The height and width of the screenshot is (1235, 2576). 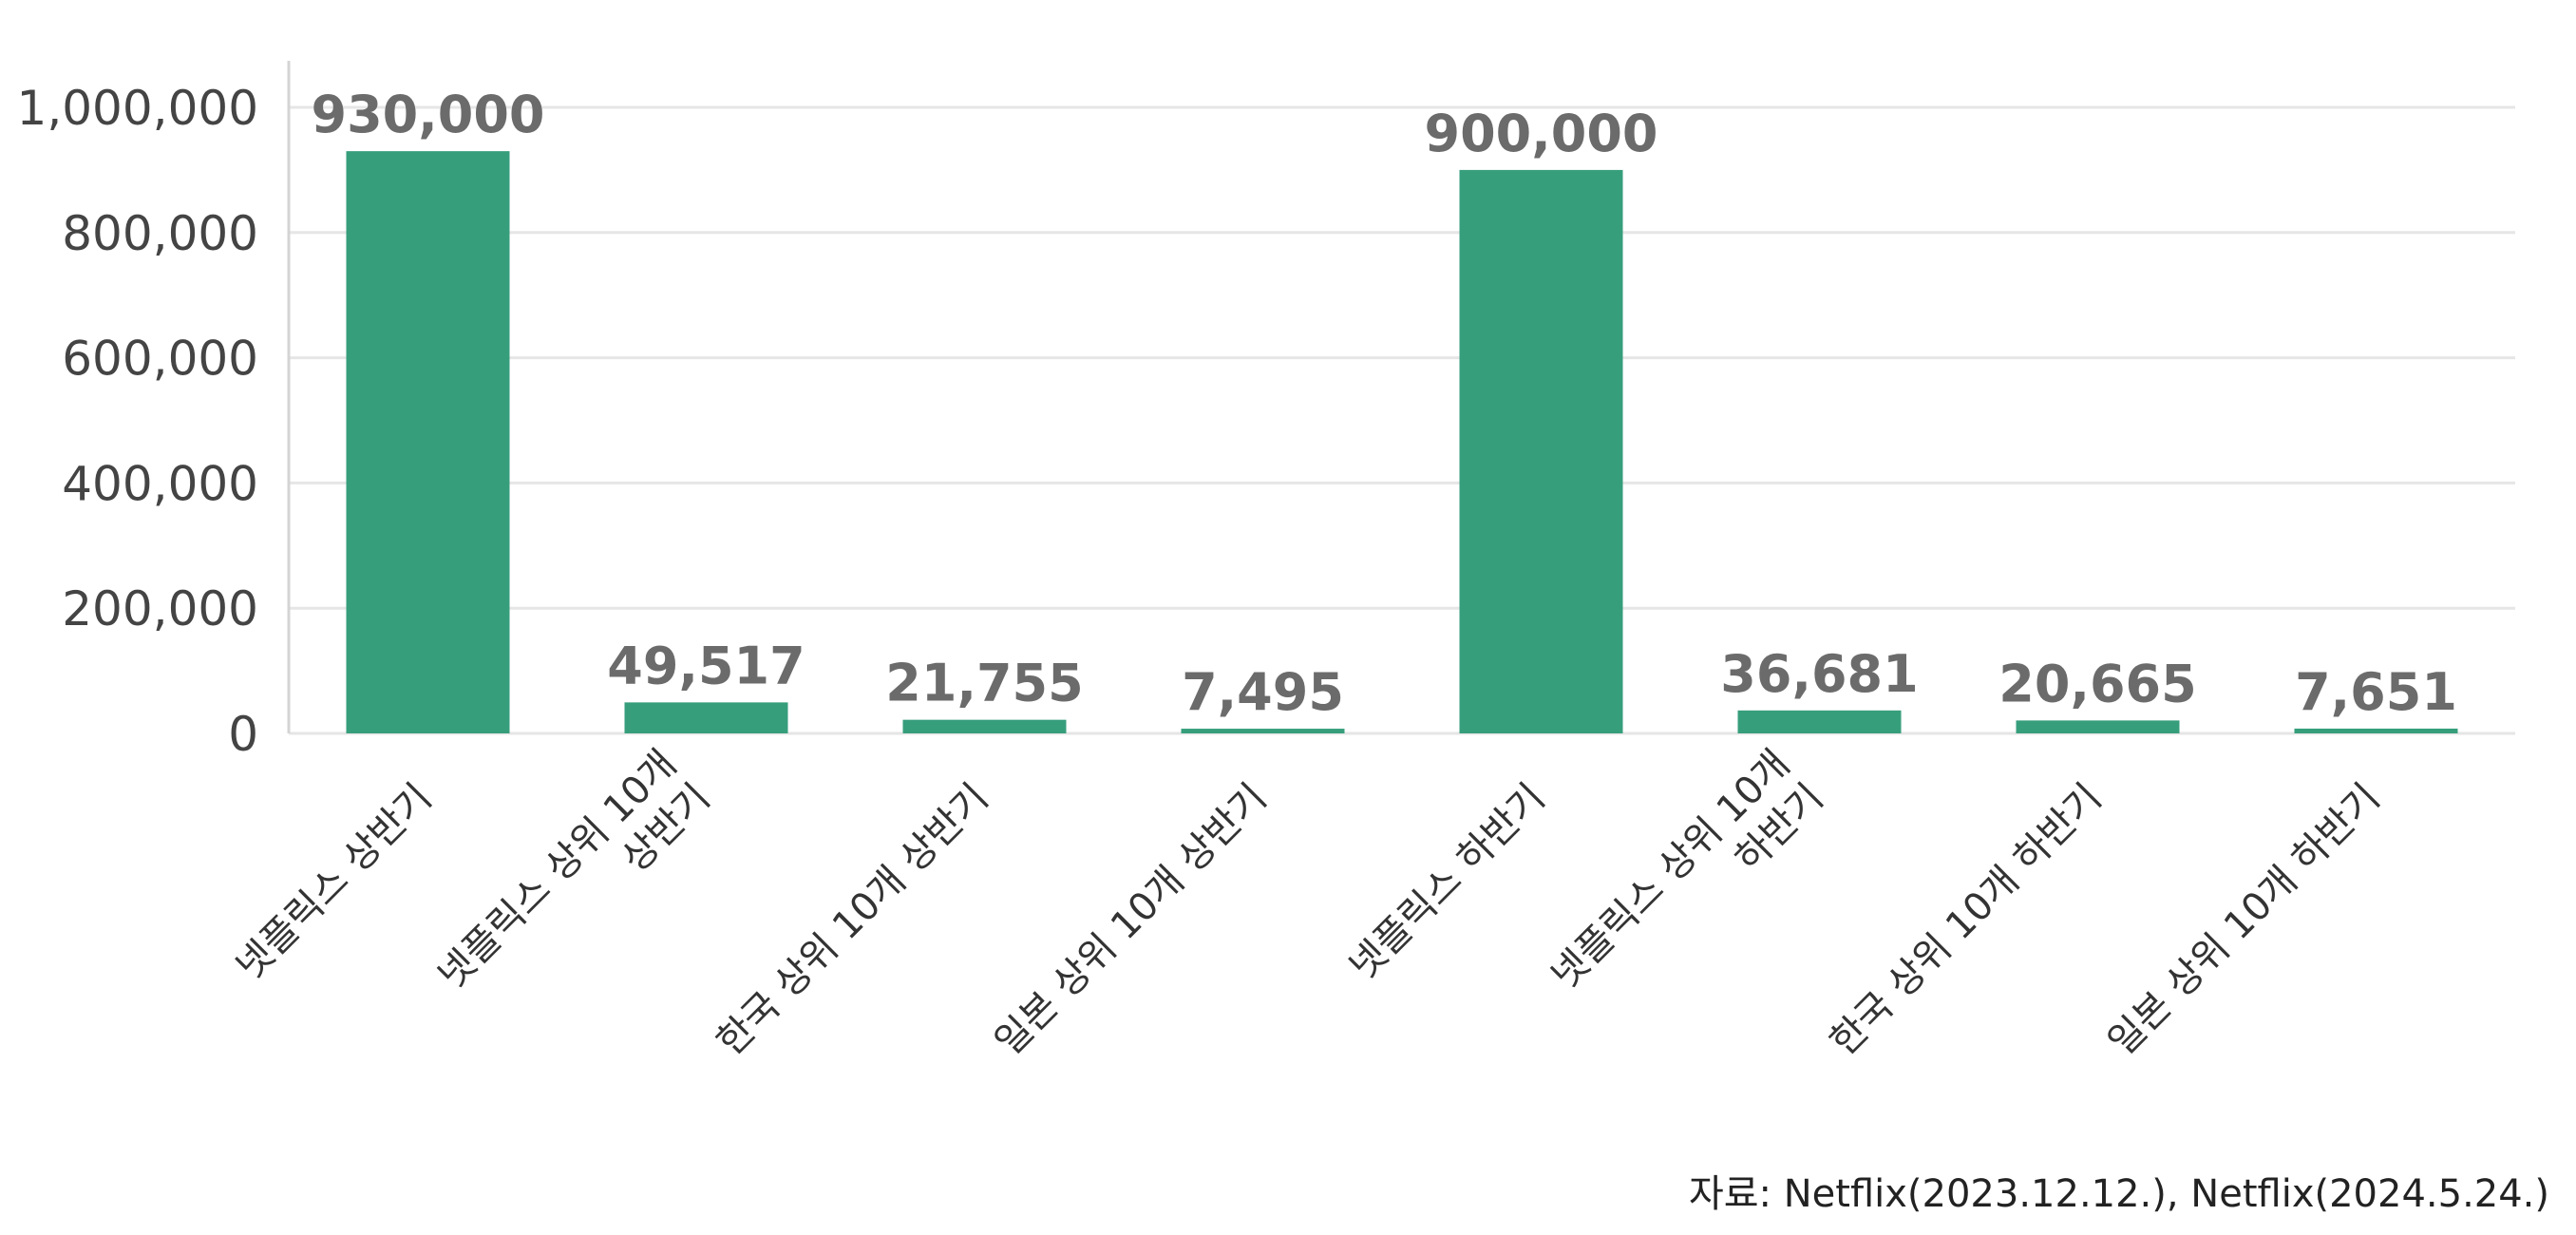 I want to click on x-tick-label: 넷플릭스 하반기, so click(x=1447, y=882).